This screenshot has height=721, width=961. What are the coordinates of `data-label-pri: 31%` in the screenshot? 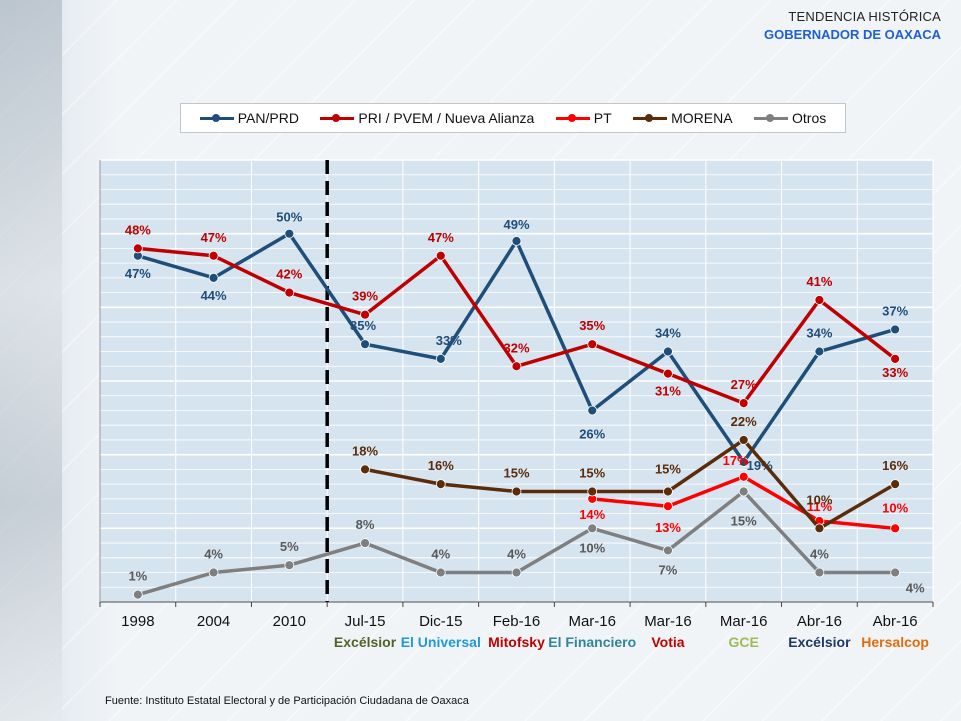 It's located at (668, 391).